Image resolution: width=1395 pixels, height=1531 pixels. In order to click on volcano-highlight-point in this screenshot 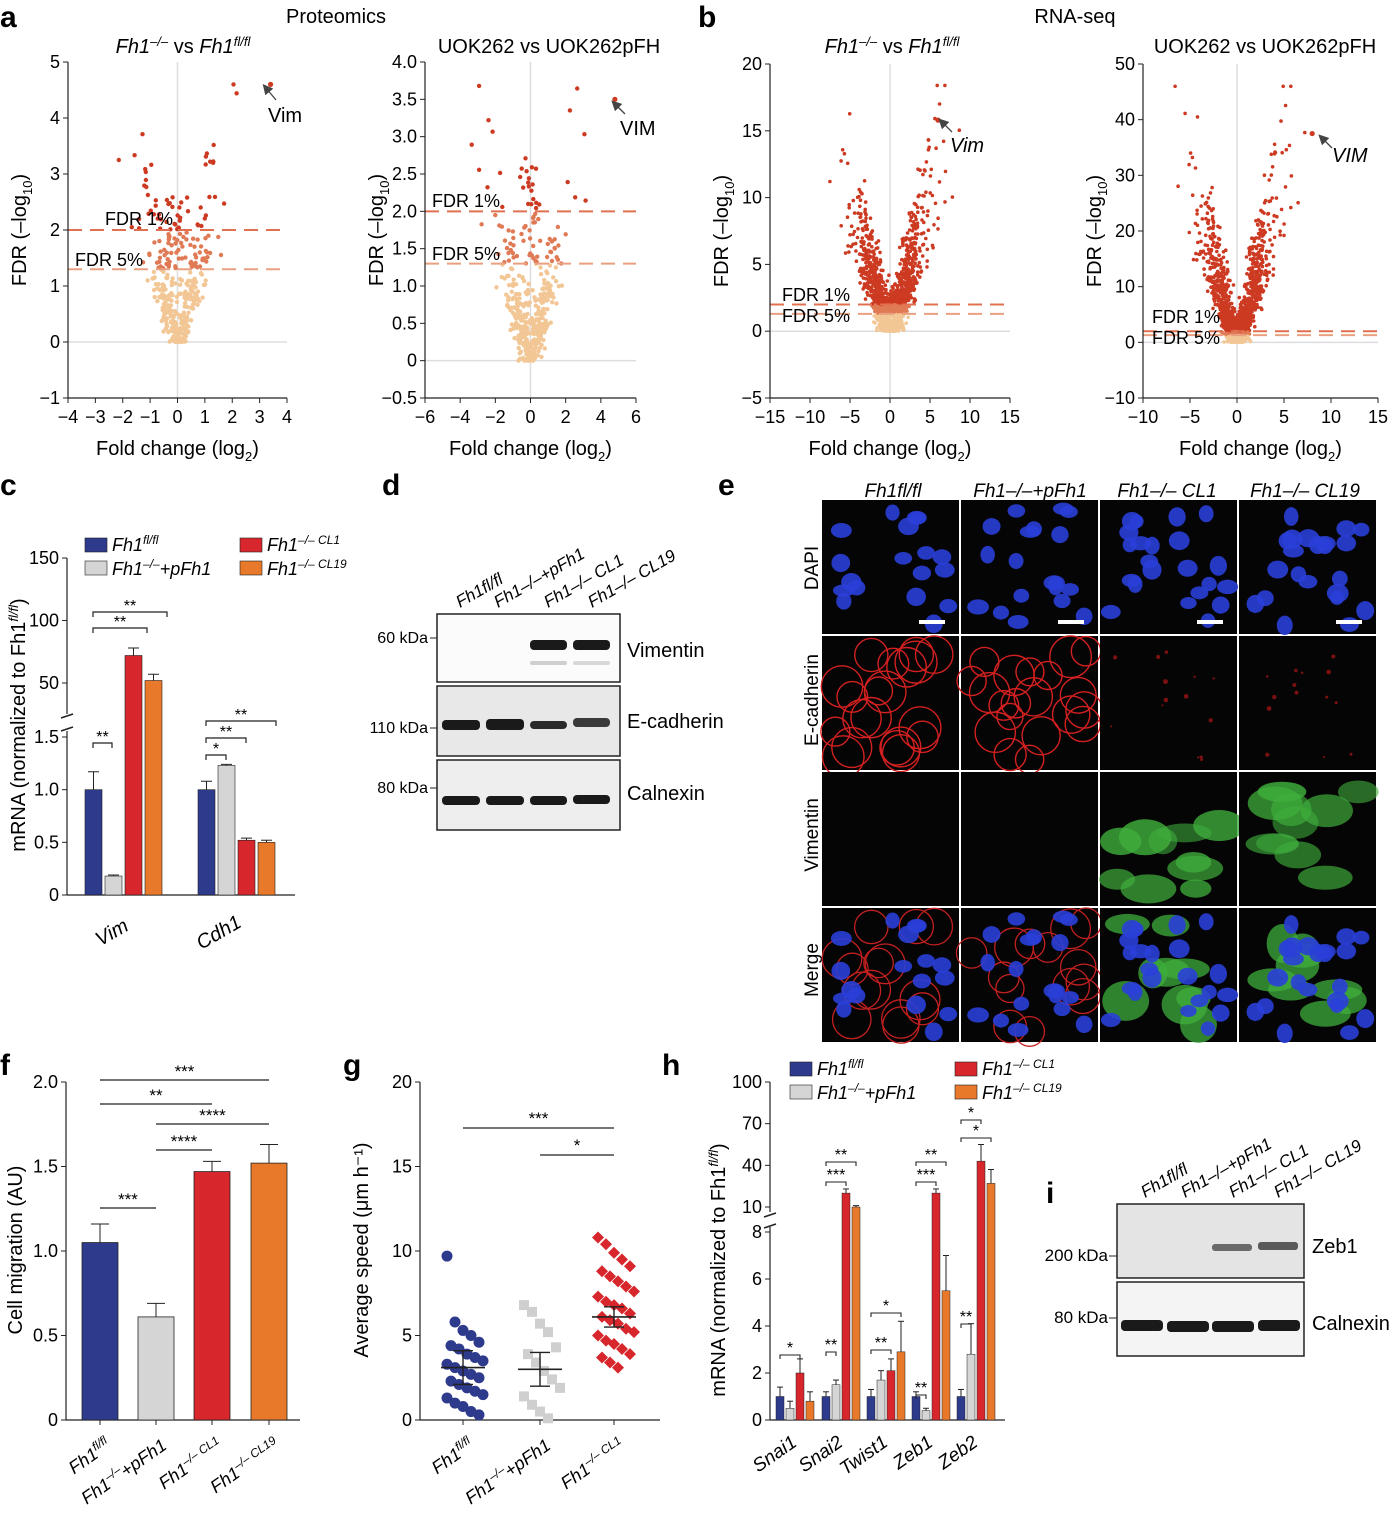, I will do `click(270, 84)`.